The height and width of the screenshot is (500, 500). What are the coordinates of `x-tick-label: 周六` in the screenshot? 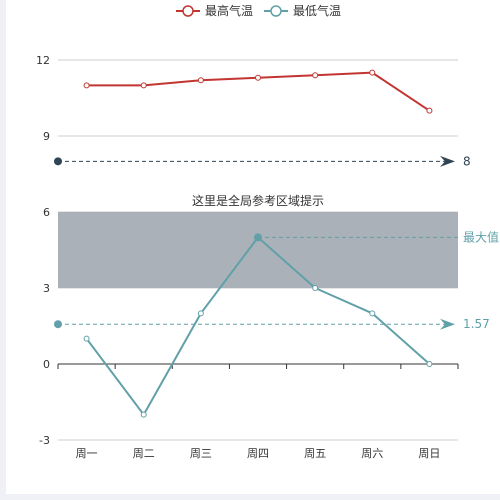 It's located at (372, 453).